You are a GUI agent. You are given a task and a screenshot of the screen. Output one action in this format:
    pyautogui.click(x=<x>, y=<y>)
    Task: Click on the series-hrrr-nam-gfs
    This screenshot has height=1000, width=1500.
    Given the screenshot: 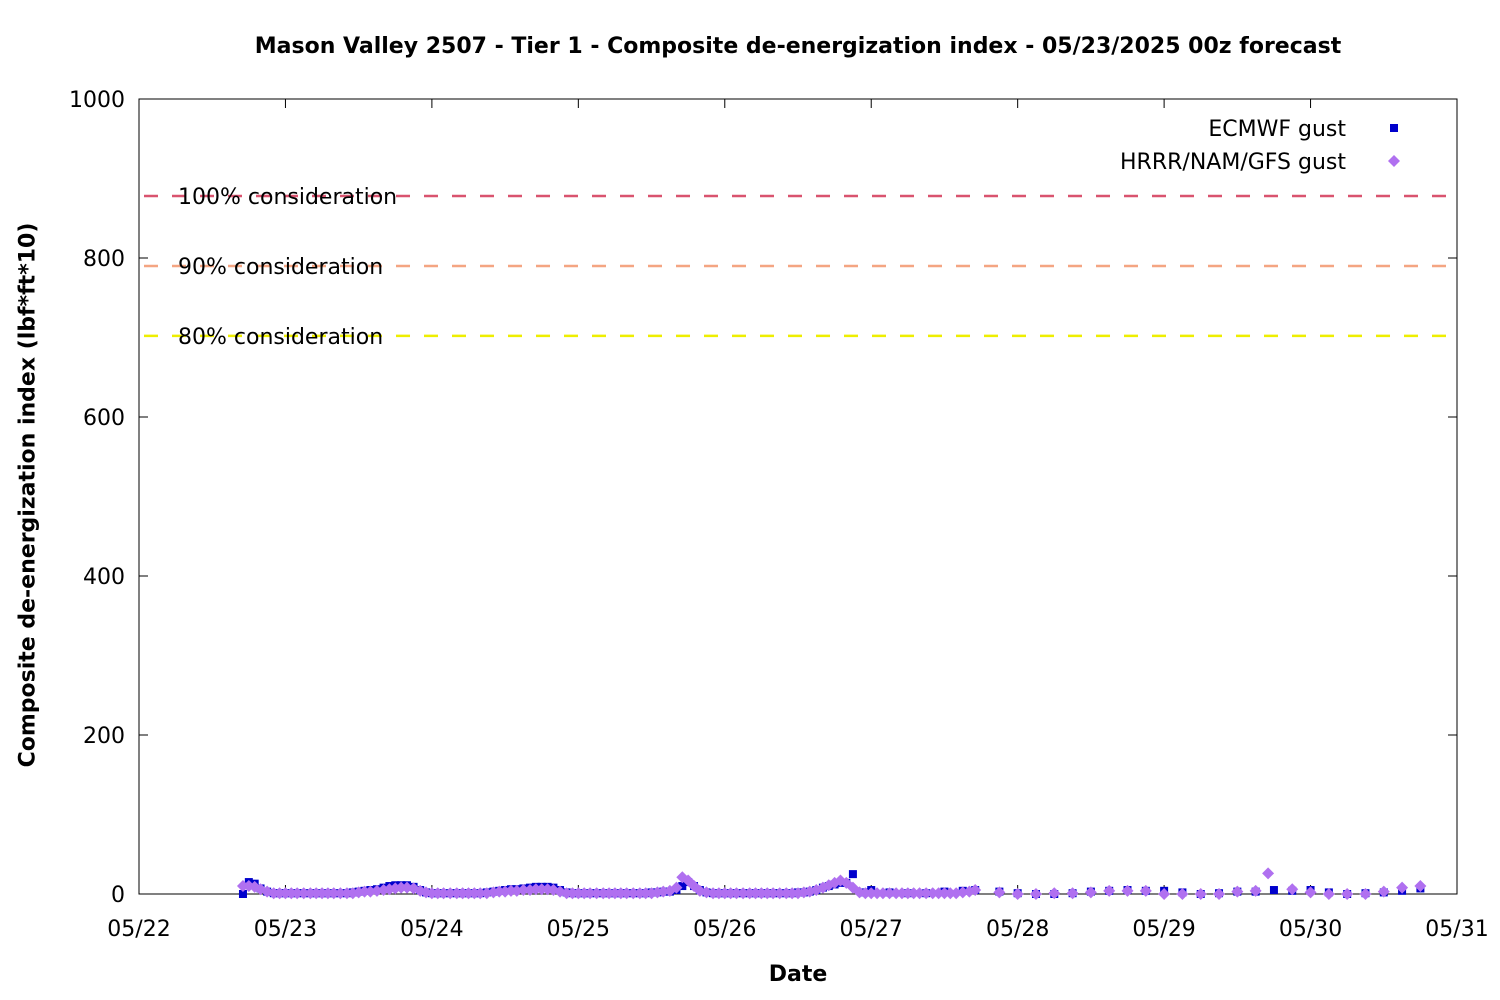 What is the action you would take?
    pyautogui.click(x=831, y=883)
    